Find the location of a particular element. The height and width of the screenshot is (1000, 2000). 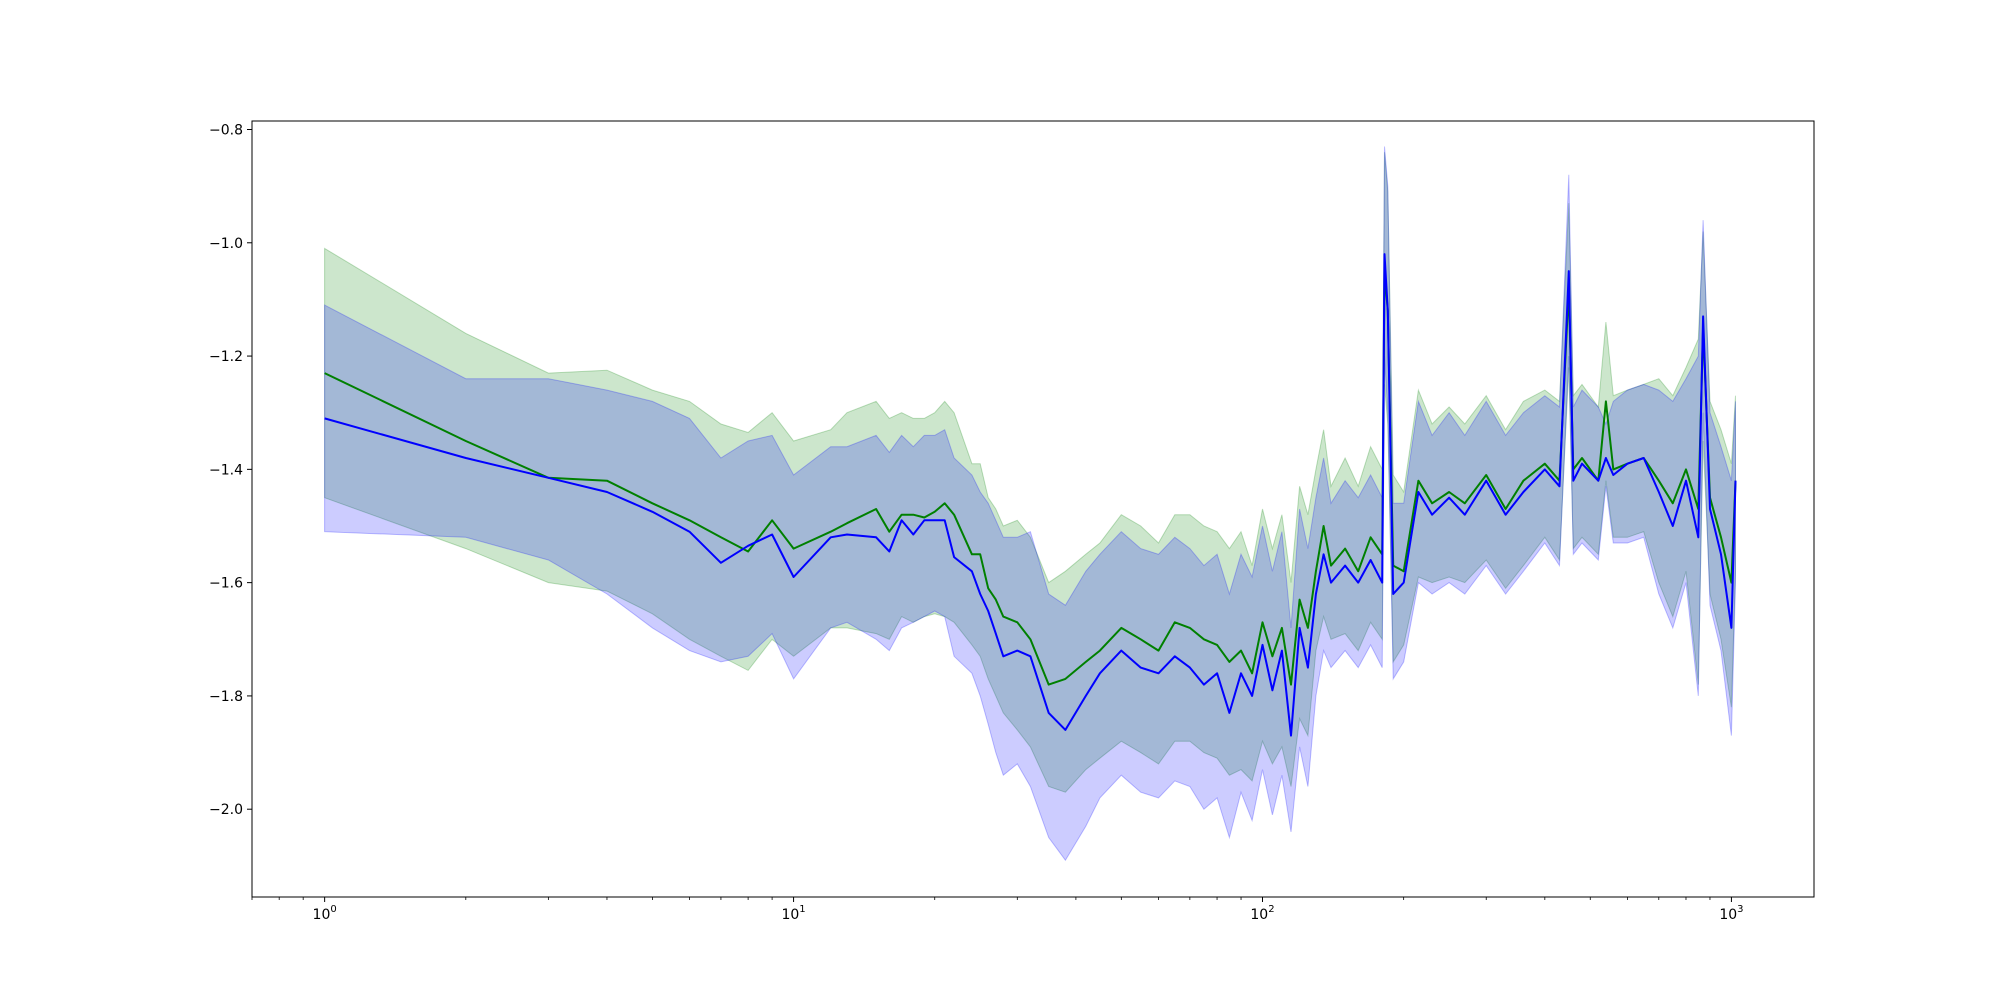

y-tick-label: −1.0 is located at coordinates (226, 244).